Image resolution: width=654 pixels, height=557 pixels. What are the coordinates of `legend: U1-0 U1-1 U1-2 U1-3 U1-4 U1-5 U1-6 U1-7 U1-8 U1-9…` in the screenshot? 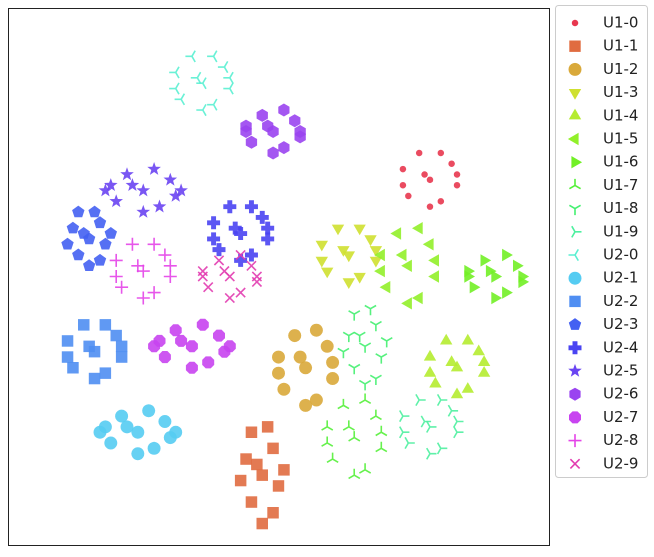 It's located at (602, 243).